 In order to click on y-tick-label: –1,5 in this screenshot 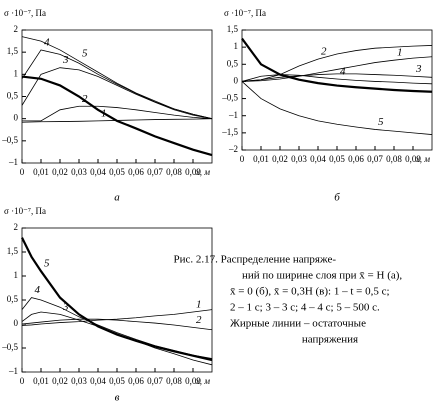, I will do `click(229, 132)`.